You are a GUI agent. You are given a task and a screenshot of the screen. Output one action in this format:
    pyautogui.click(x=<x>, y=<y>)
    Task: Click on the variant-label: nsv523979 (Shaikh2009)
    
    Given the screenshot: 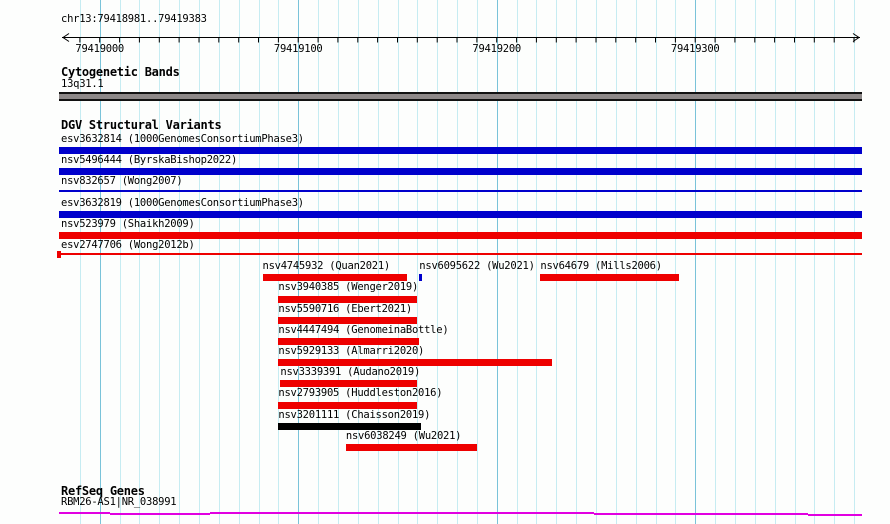 What is the action you would take?
    pyautogui.click(x=128, y=223)
    